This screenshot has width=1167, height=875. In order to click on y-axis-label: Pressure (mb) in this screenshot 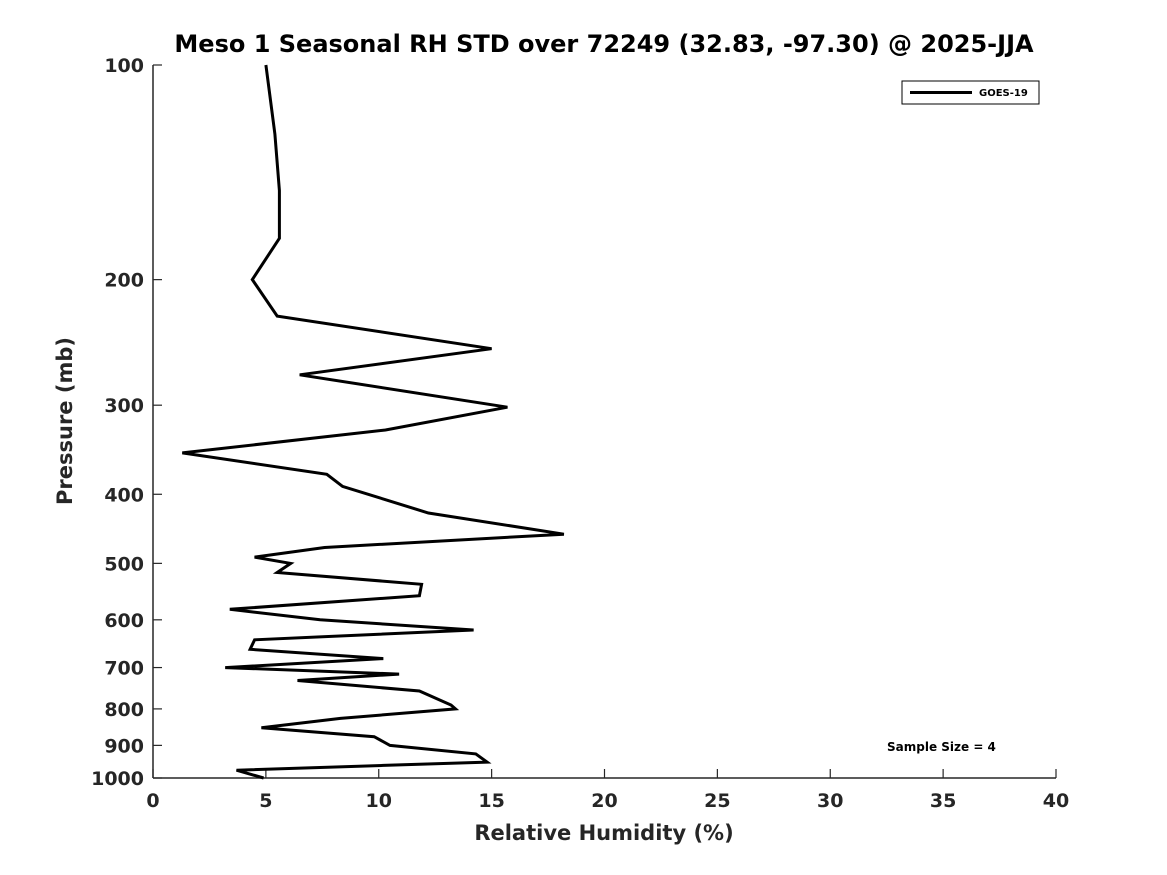, I will do `click(65, 421)`.